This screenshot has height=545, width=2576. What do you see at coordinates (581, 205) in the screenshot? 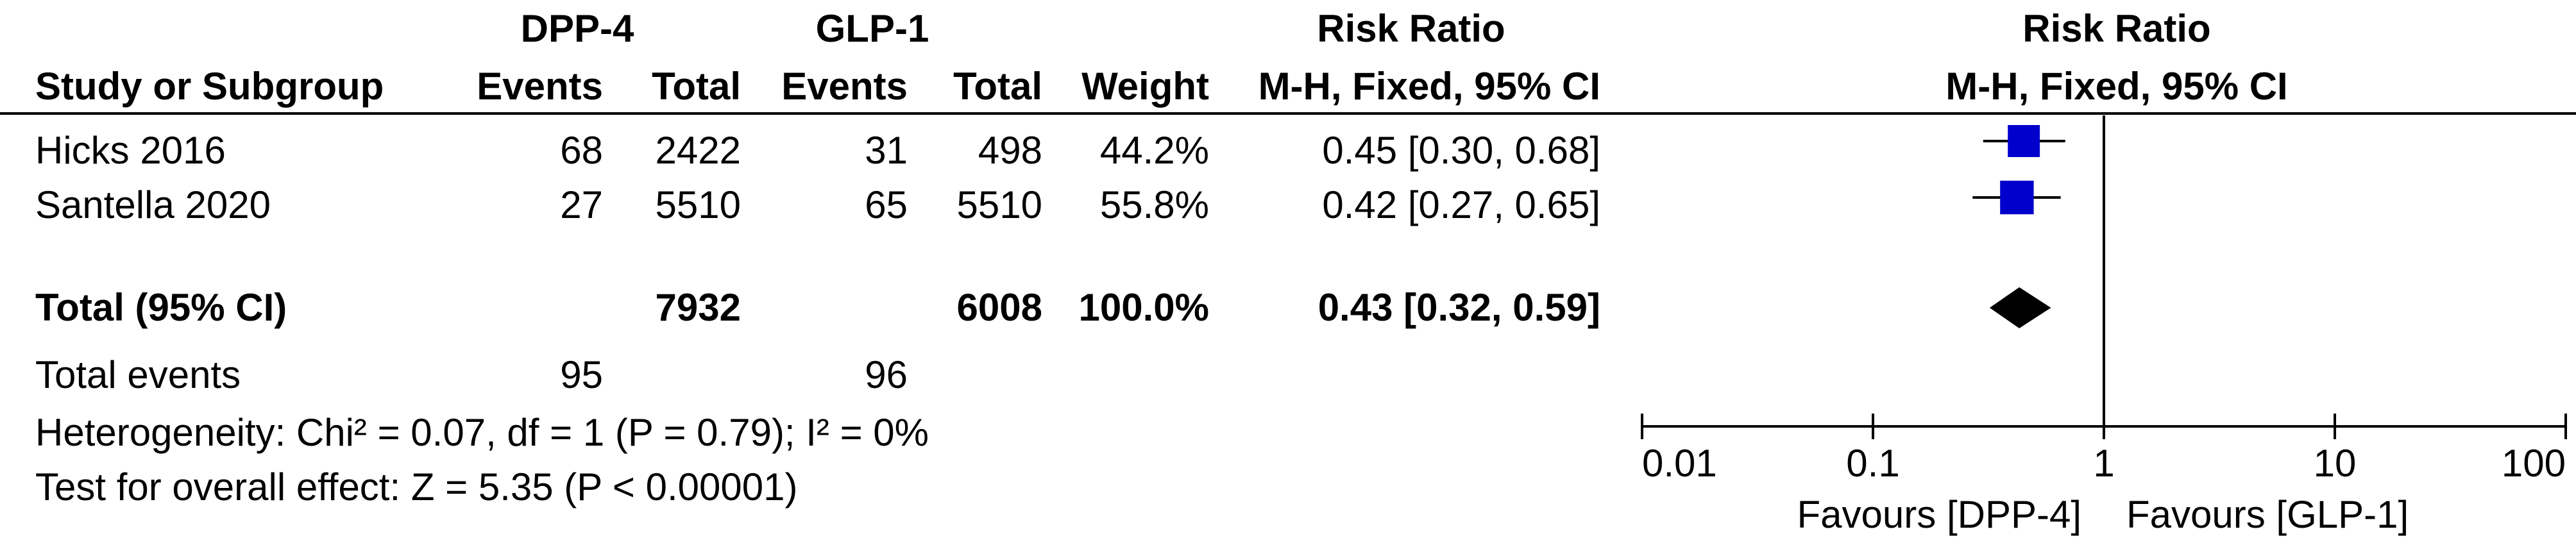
I see `study-events1: 27` at bounding box center [581, 205].